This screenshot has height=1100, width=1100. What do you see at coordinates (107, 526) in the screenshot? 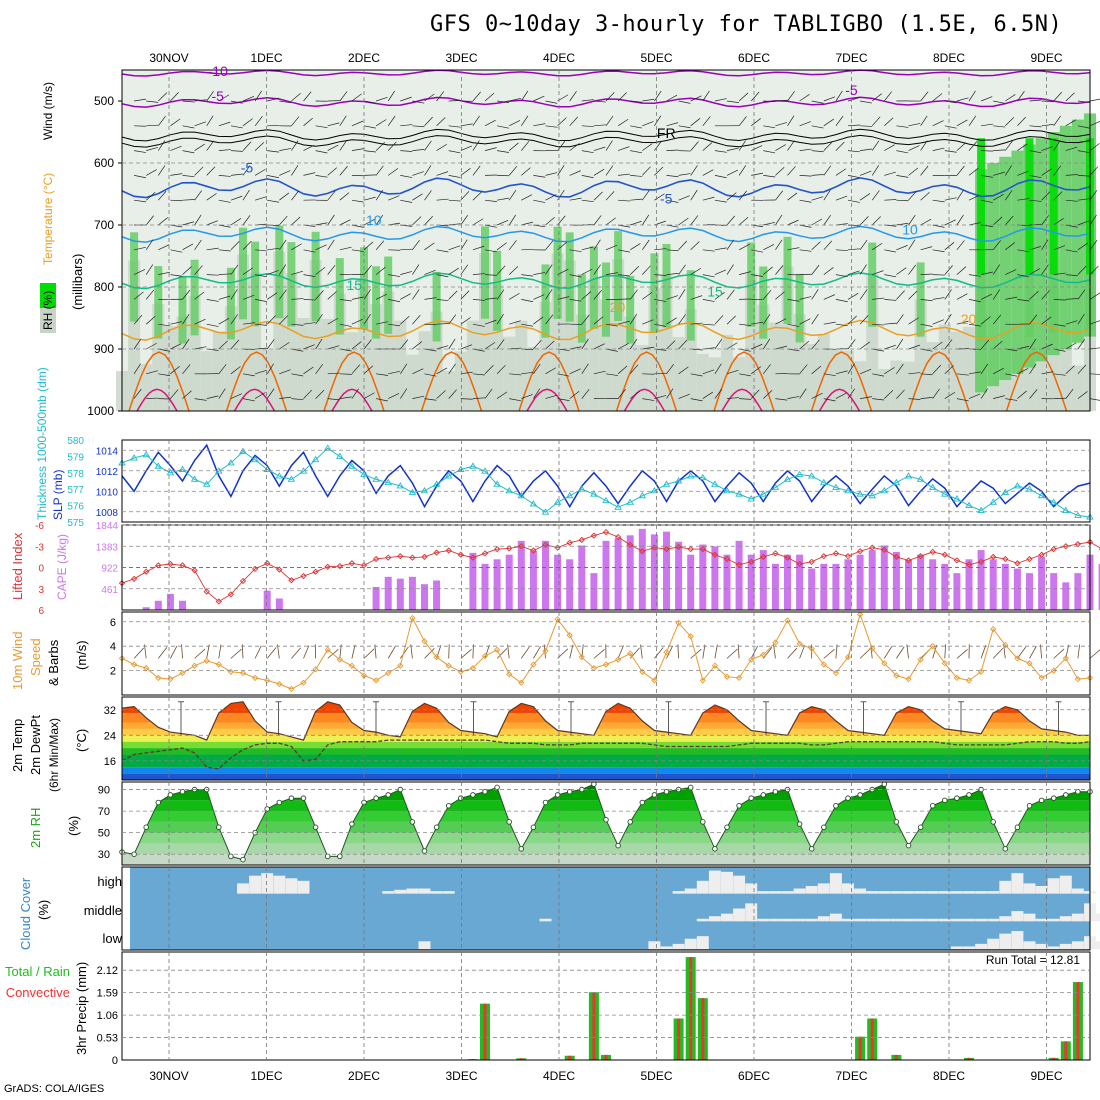
I see `y-tick-label-right: 1844` at bounding box center [107, 526].